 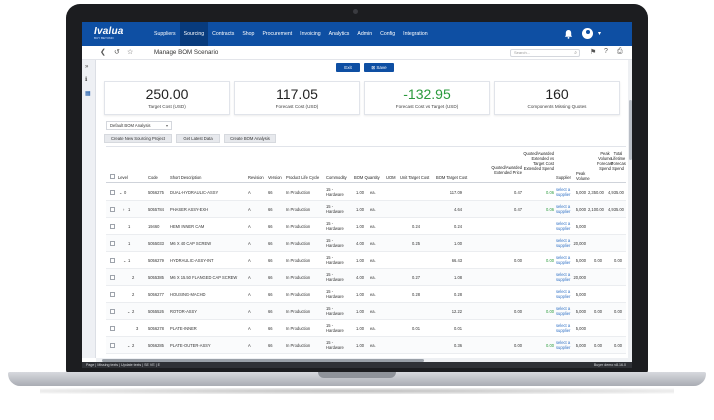 I want to click on back-icon: ❮, so click(x=103, y=52).